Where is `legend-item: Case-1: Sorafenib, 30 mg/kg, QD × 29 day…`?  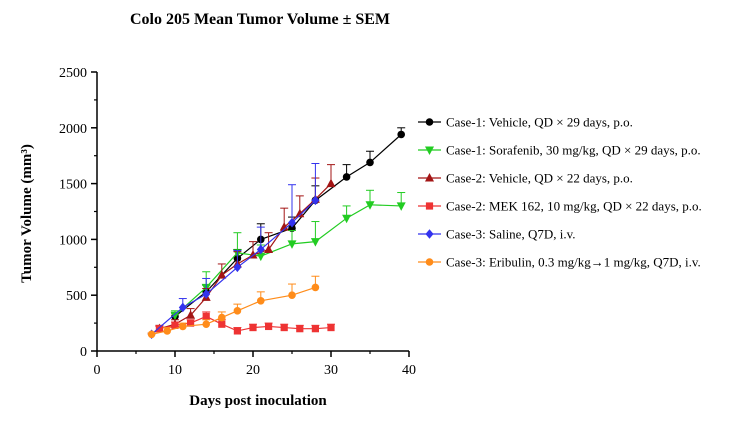 legend-item: Case-1: Sorafenib, 30 mg/kg, QD × 29 day… is located at coordinates (559, 150).